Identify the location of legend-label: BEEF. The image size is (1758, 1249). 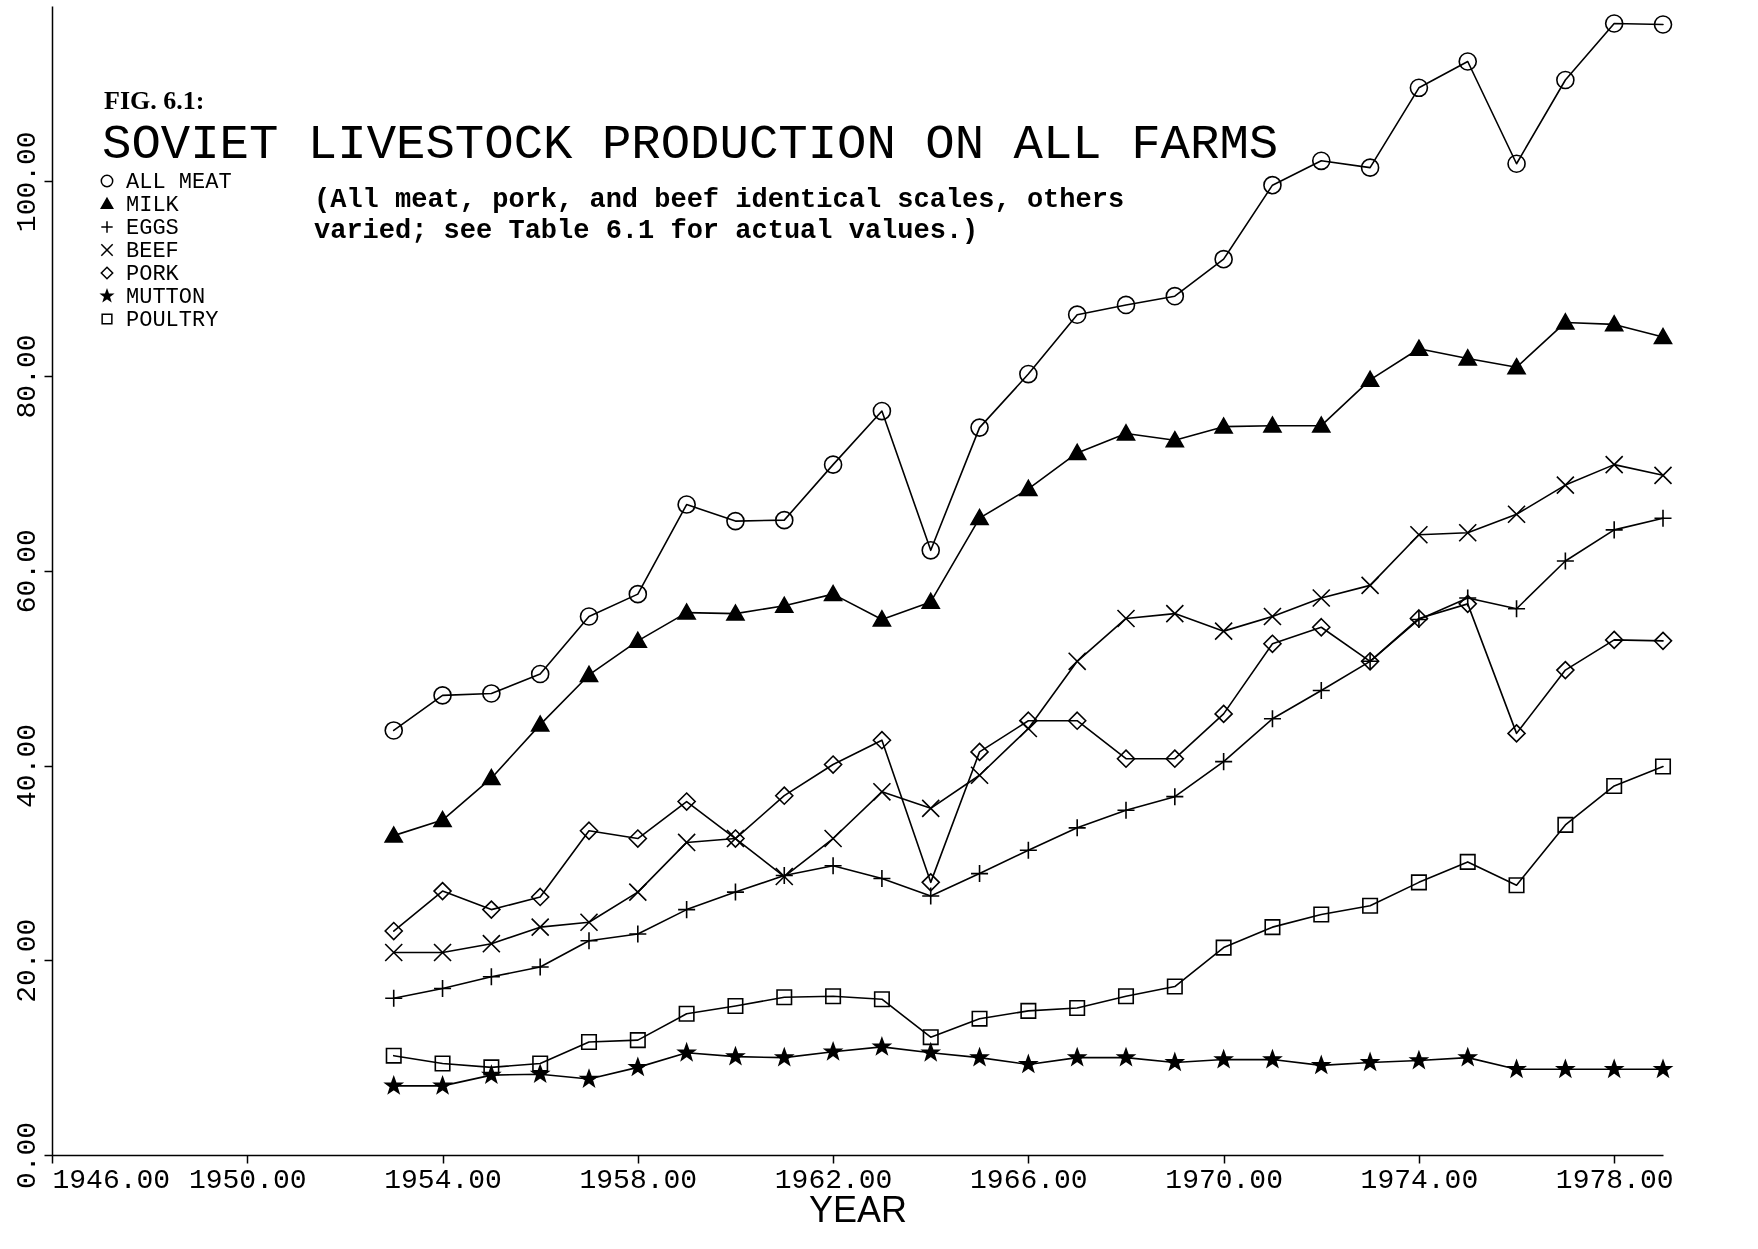
(152, 251).